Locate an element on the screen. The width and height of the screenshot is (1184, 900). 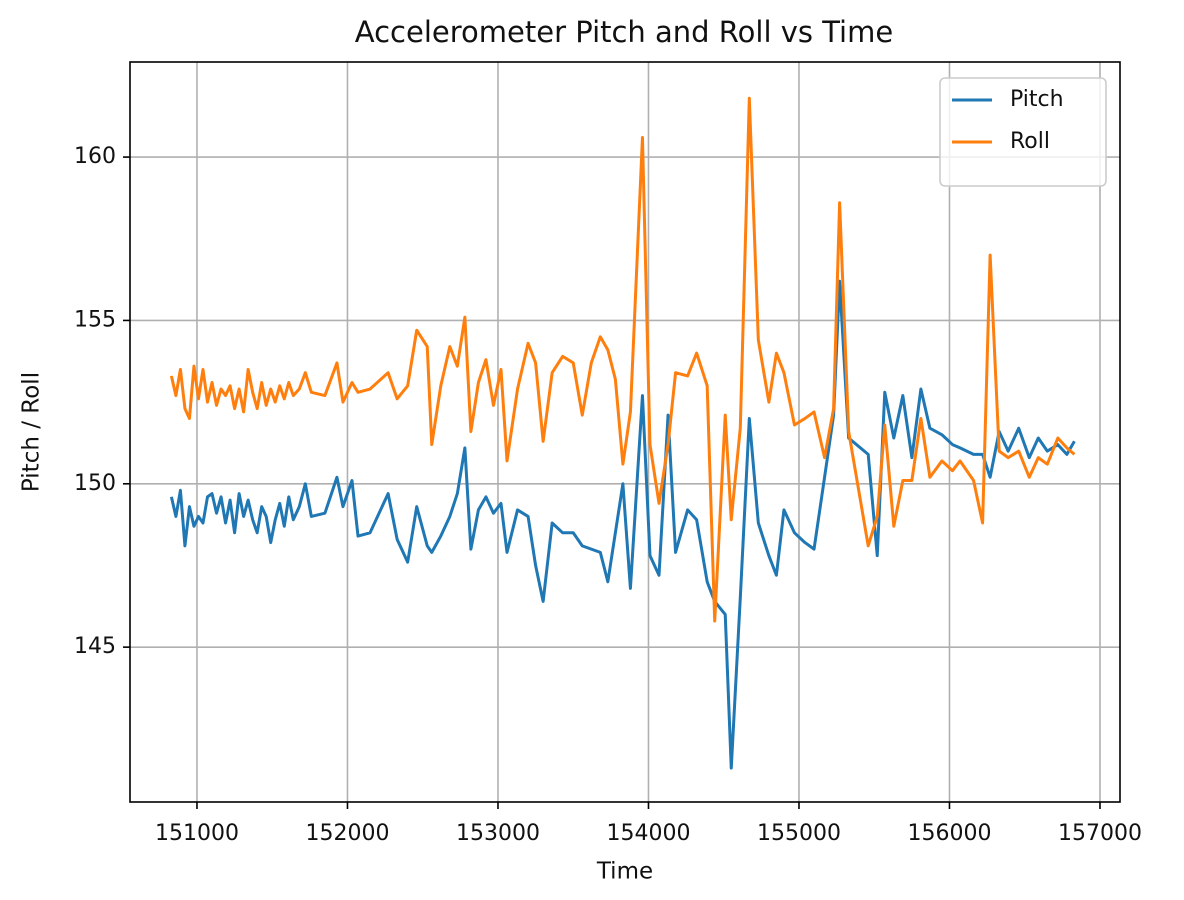
legend-label: Roll is located at coordinates (1030, 141).